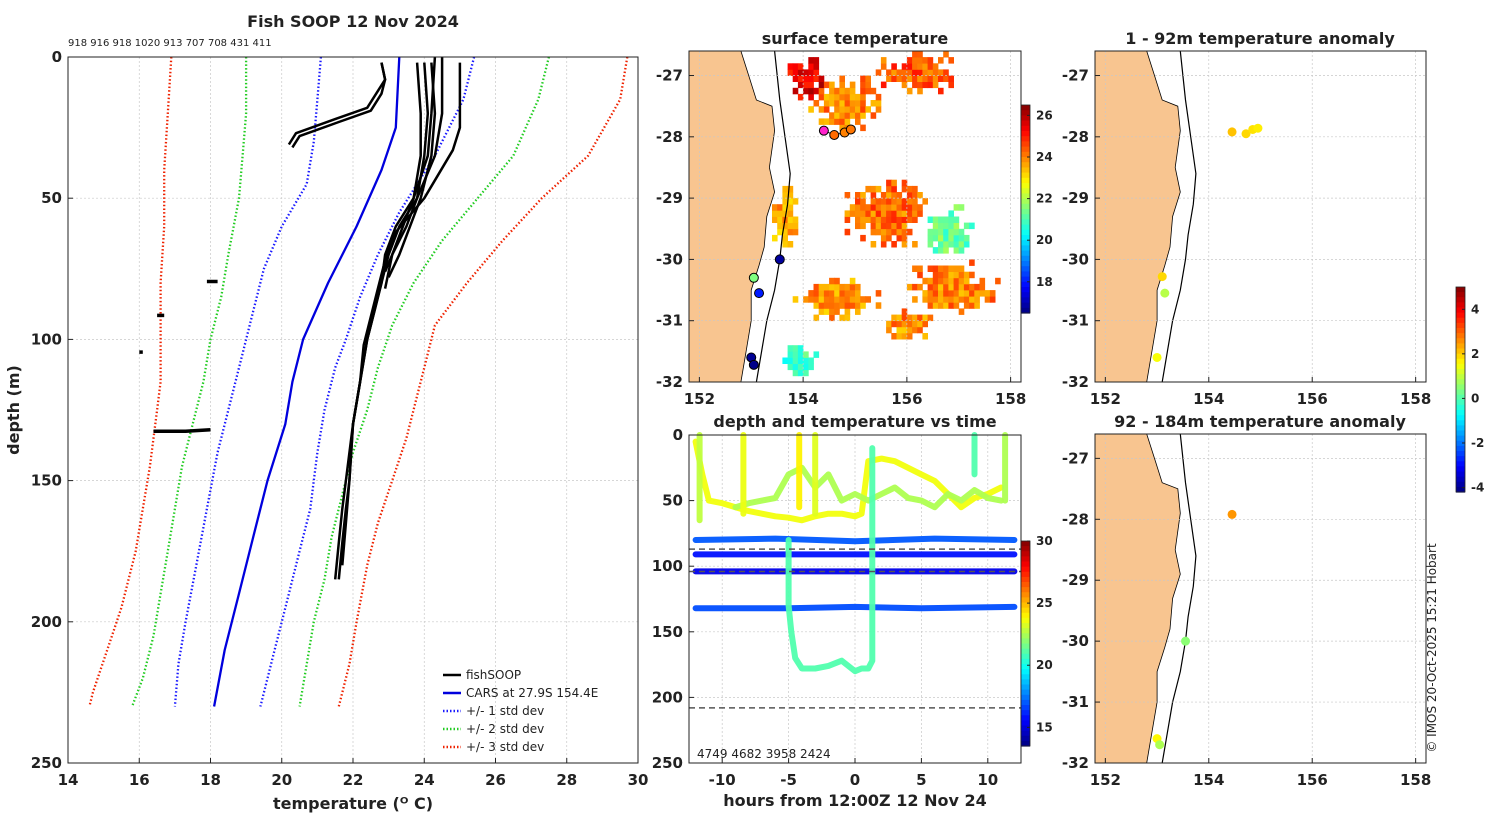 This screenshot has height=820, width=1500. I want to click on tick-label-lon: 156, so click(1312, 399).